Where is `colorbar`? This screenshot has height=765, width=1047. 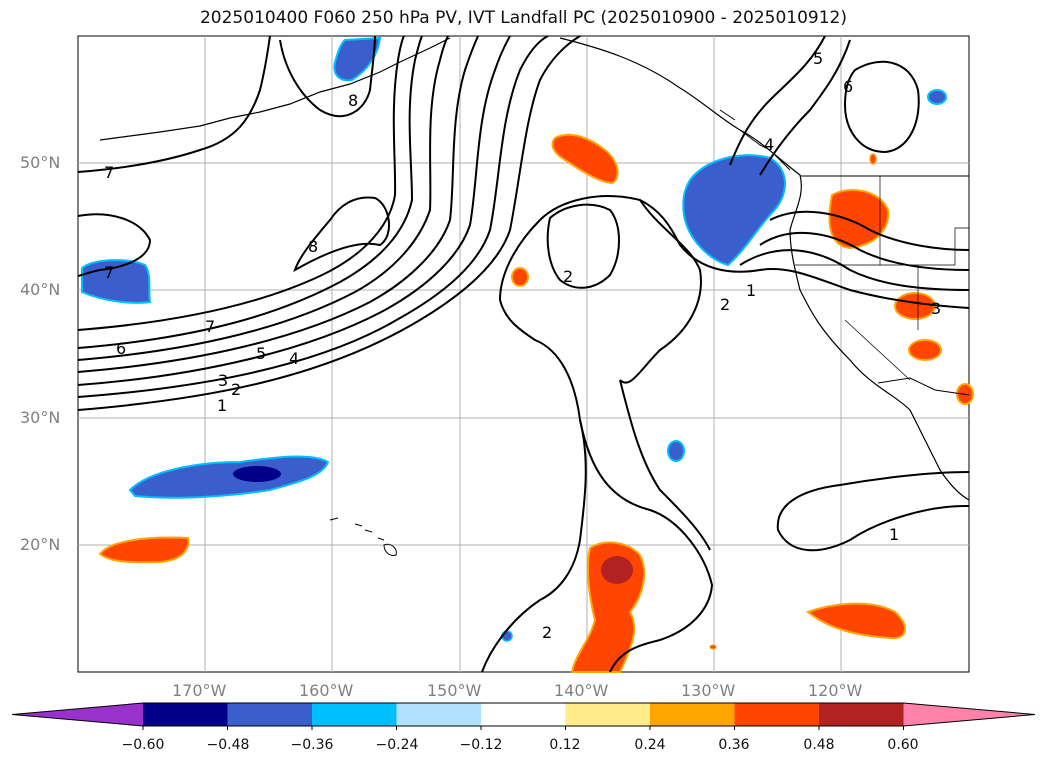
colorbar is located at coordinates (523, 716).